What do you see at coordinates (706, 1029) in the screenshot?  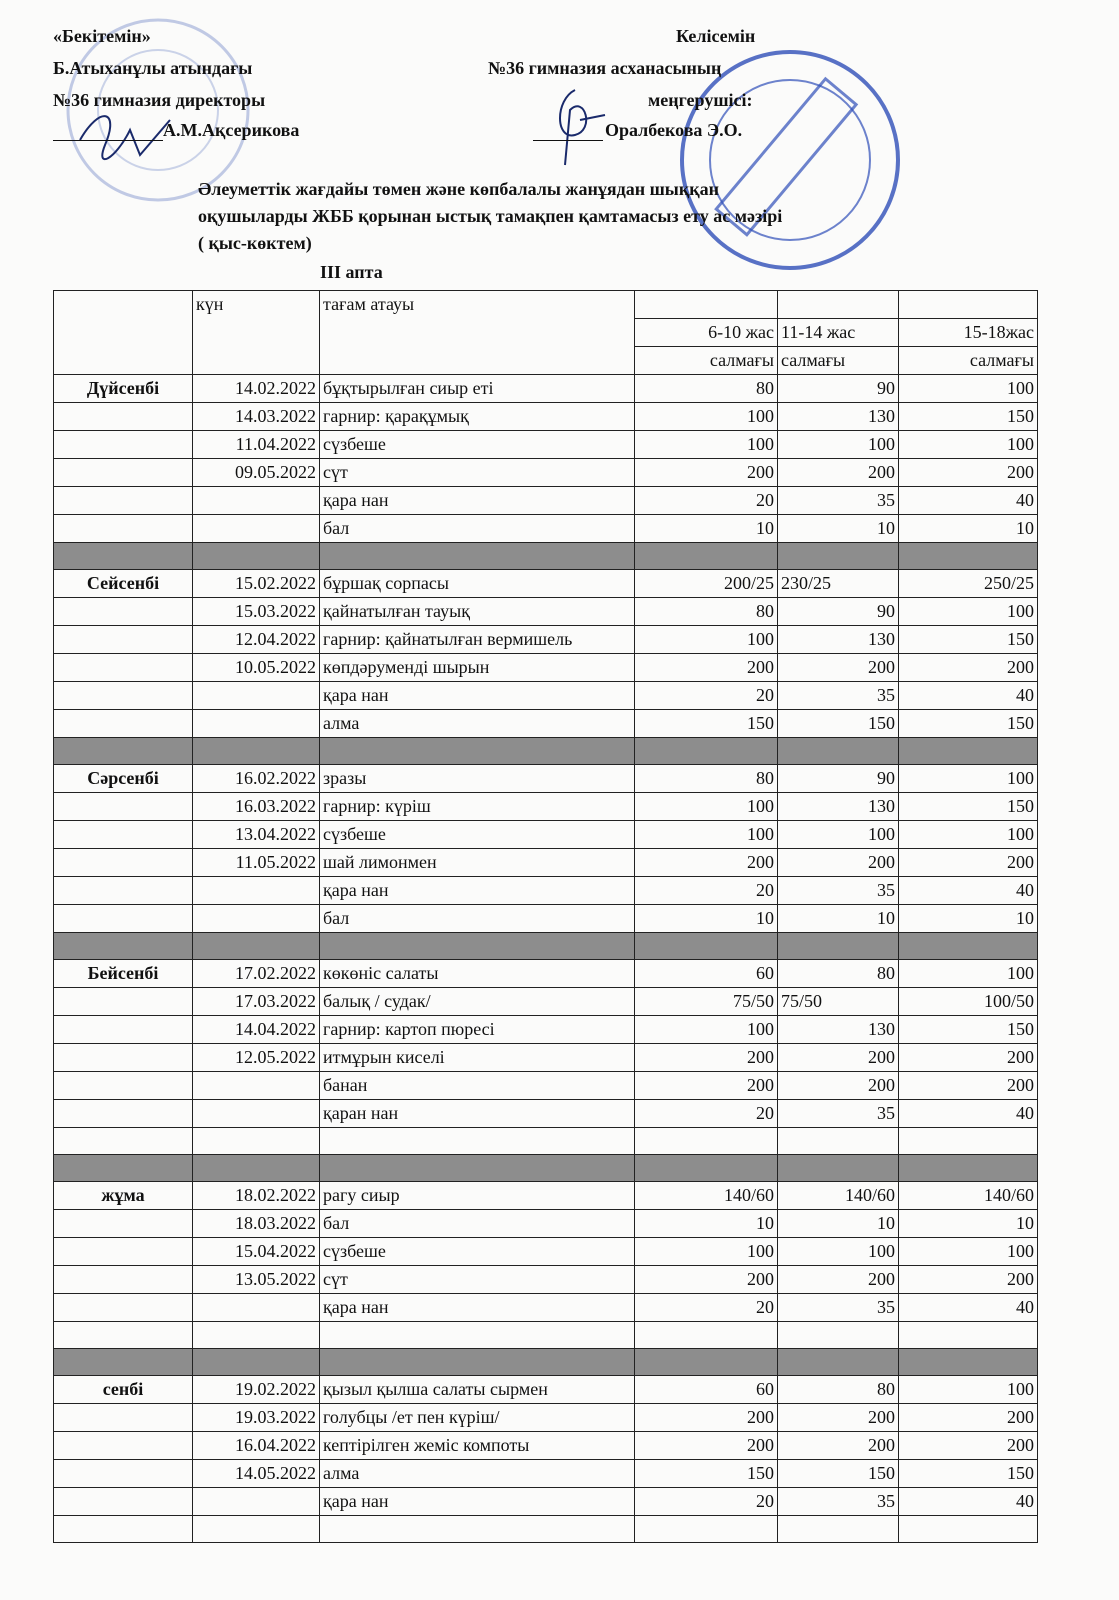 I see `weight-6-10: 100` at bounding box center [706, 1029].